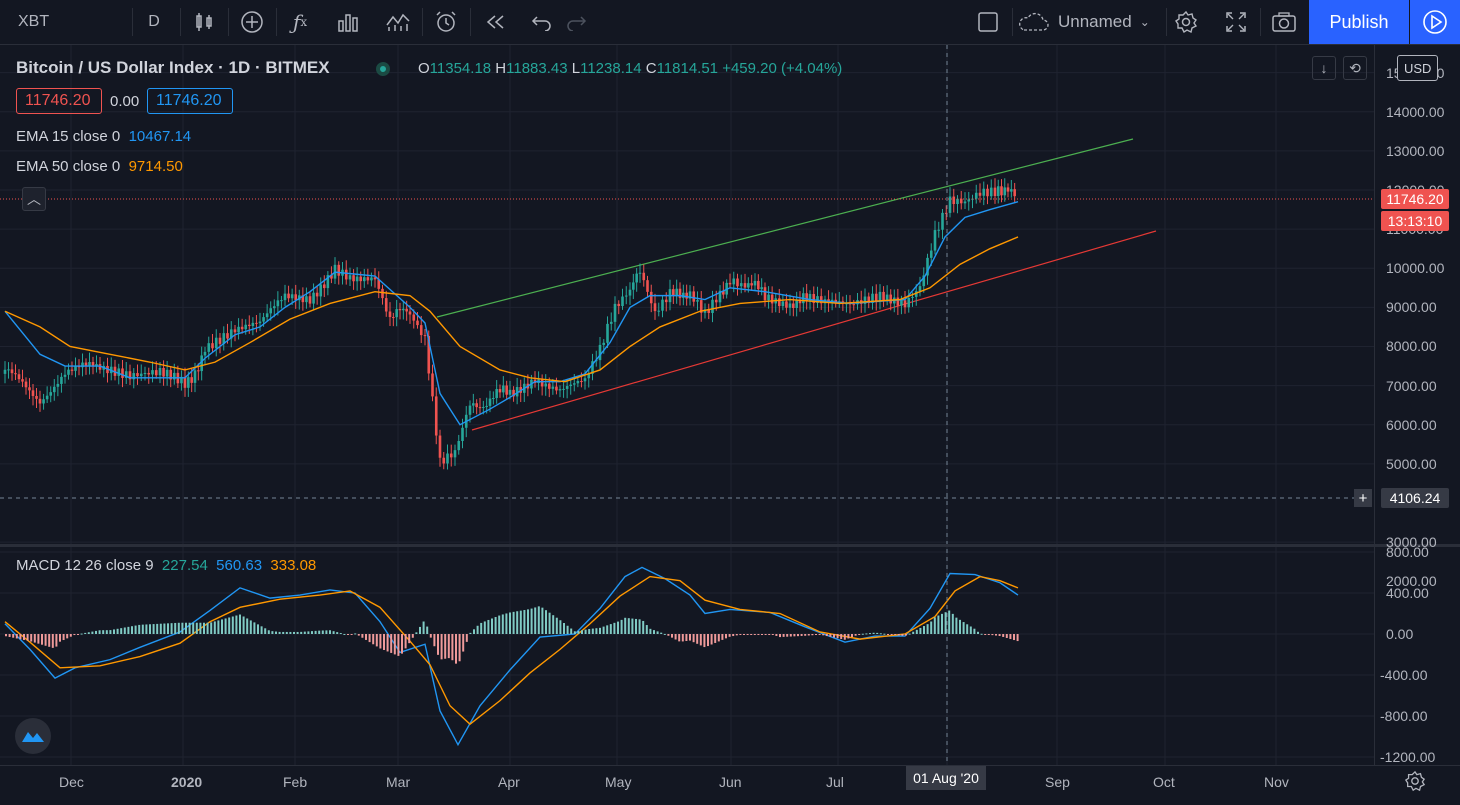 This screenshot has width=1460, height=805. I want to click on symbol-search: XBT, so click(43, 22).